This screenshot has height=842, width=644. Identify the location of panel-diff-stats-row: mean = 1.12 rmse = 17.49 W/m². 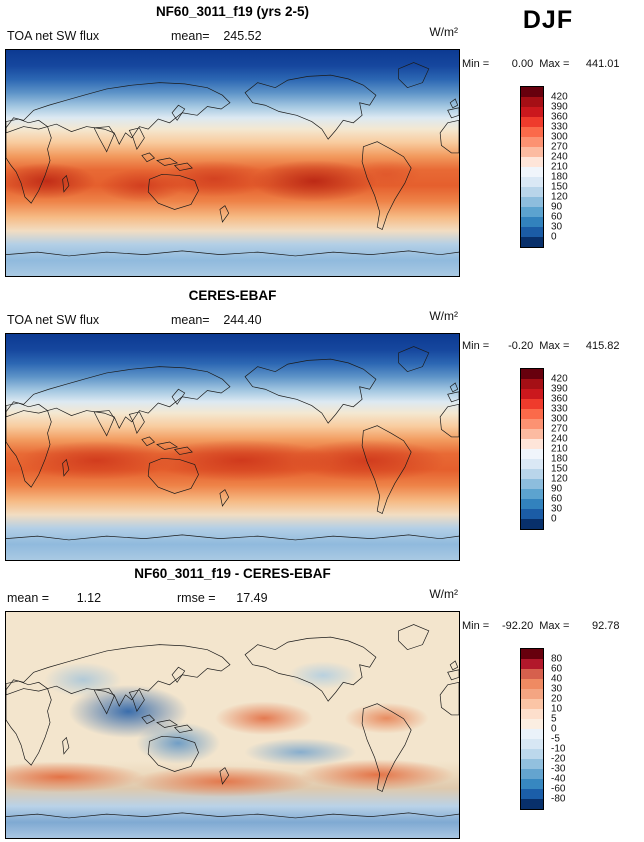
(232, 599).